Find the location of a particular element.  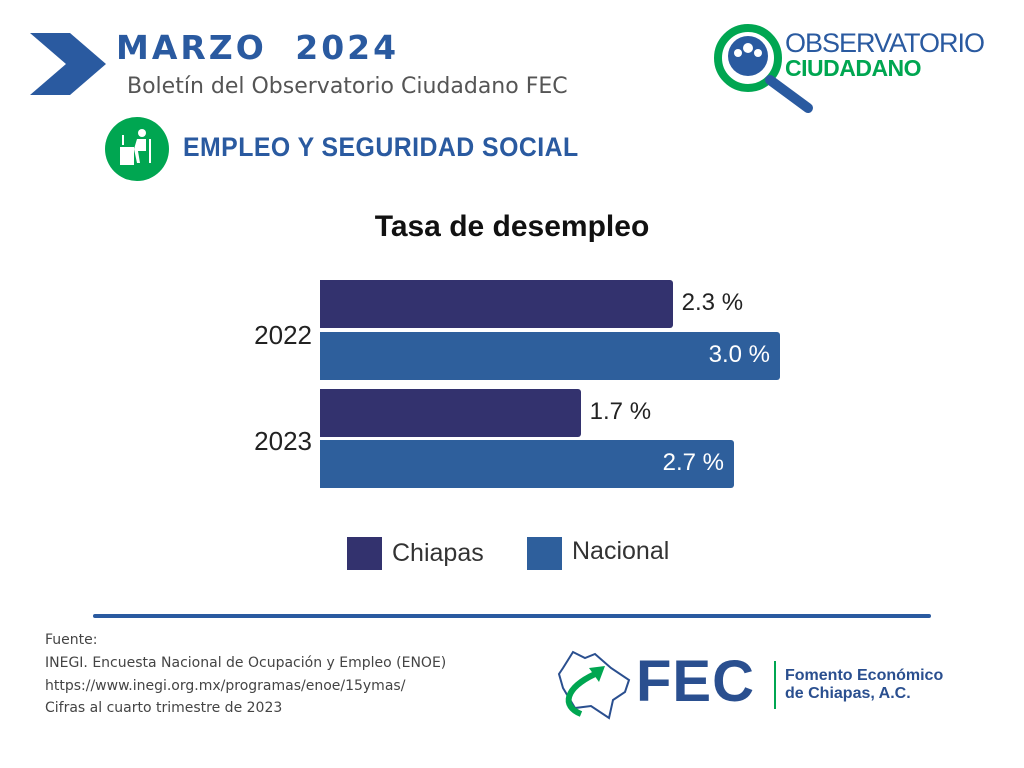

data-label-nacional-2022: 3.0 % is located at coordinates (739, 354).